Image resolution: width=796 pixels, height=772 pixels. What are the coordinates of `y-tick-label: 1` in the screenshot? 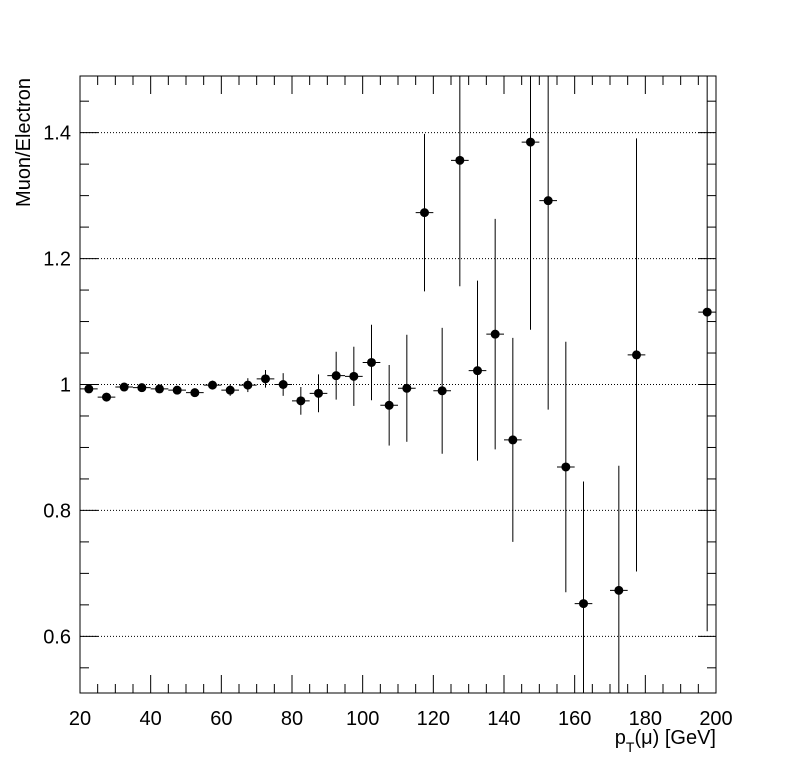 It's located at (65, 386).